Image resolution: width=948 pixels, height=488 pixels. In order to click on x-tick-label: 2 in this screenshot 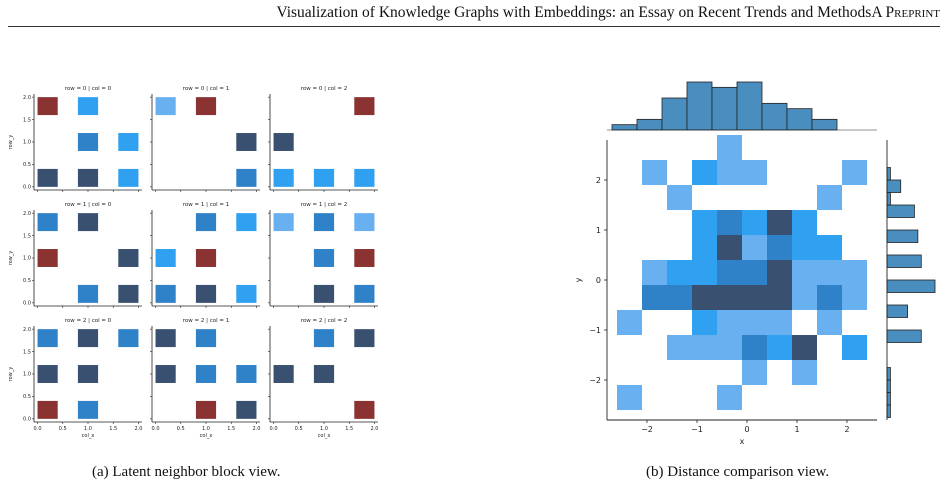, I will do `click(846, 429)`.